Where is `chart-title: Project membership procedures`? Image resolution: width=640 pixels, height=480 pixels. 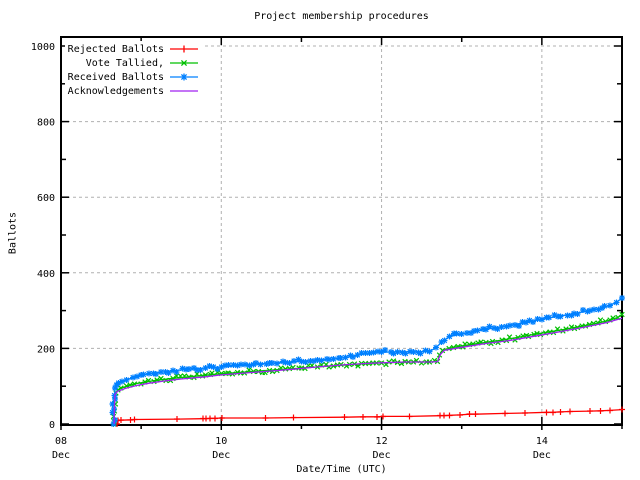 chart-title: Project membership procedures is located at coordinates (341, 16).